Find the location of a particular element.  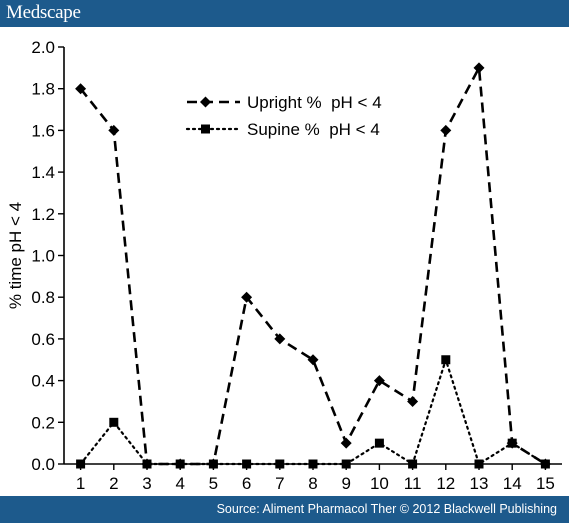

y-tick-label: 2.0 is located at coordinates (43, 47).